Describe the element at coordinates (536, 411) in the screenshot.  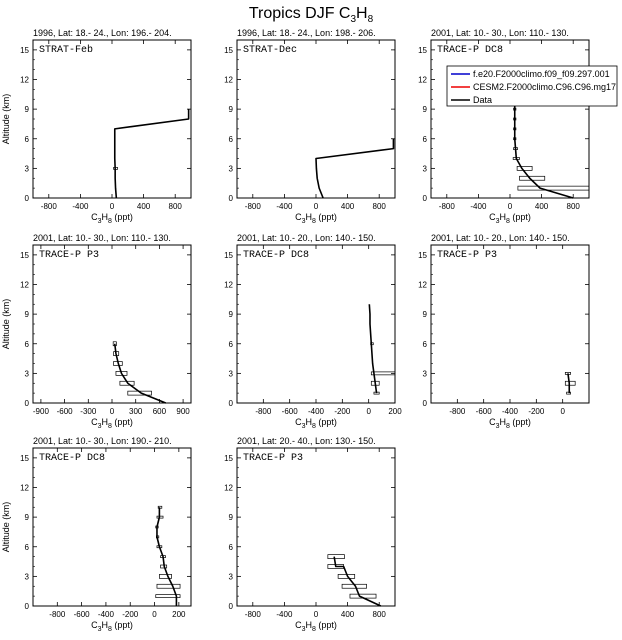
I see `x-tick-label: -200` at that location.